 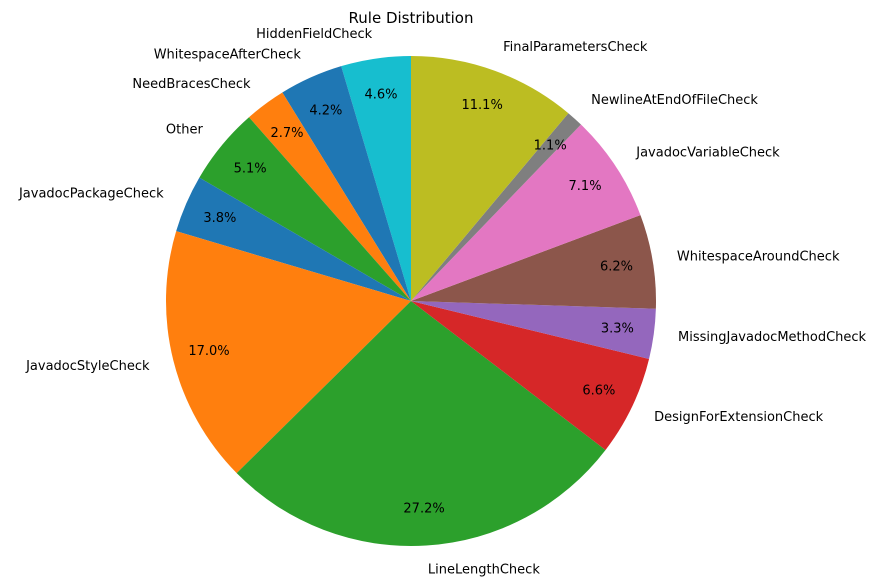 What do you see at coordinates (484, 569) in the screenshot?
I see `slice-label: LineLengthCheck` at bounding box center [484, 569].